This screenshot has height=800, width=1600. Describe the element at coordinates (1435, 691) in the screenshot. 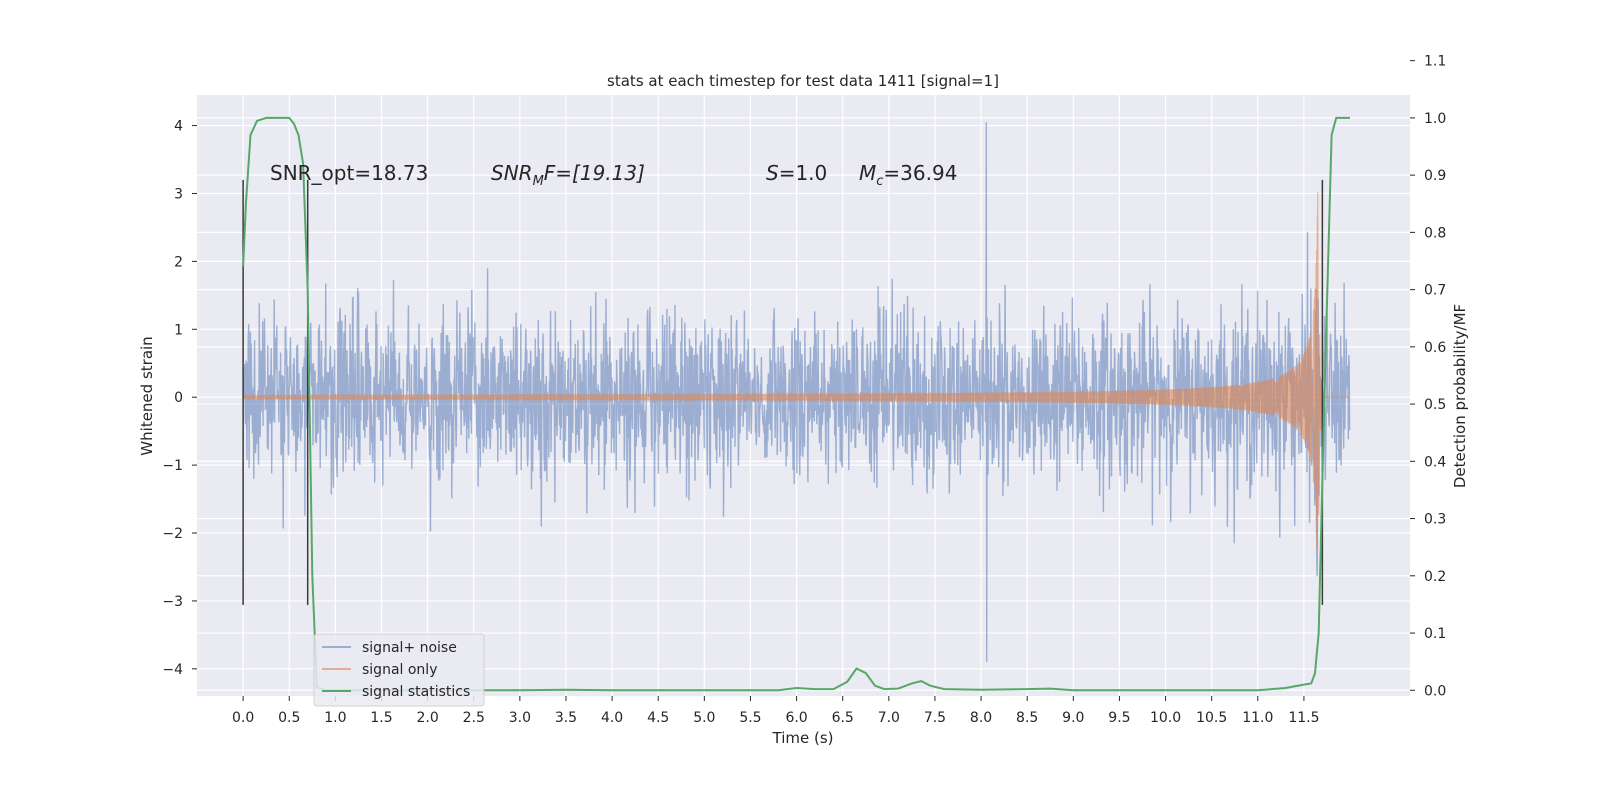

I see `y-right-tick-label: 0.0` at that location.